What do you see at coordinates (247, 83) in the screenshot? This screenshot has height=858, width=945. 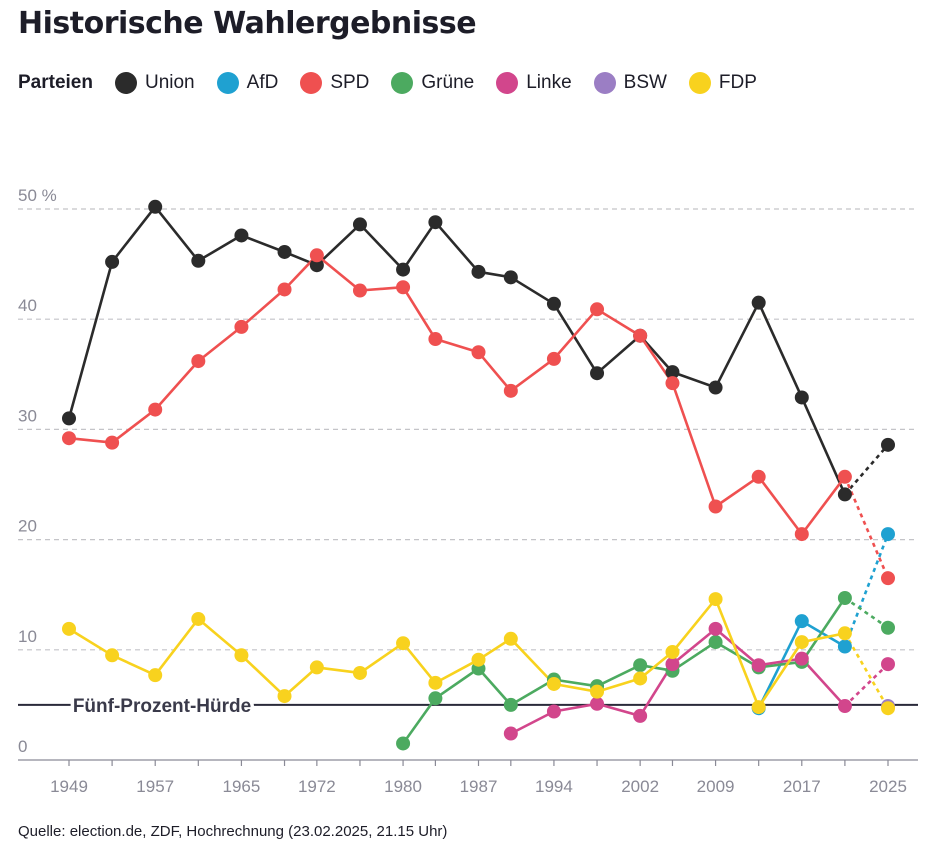 I see `legend-item-afd: AfD` at bounding box center [247, 83].